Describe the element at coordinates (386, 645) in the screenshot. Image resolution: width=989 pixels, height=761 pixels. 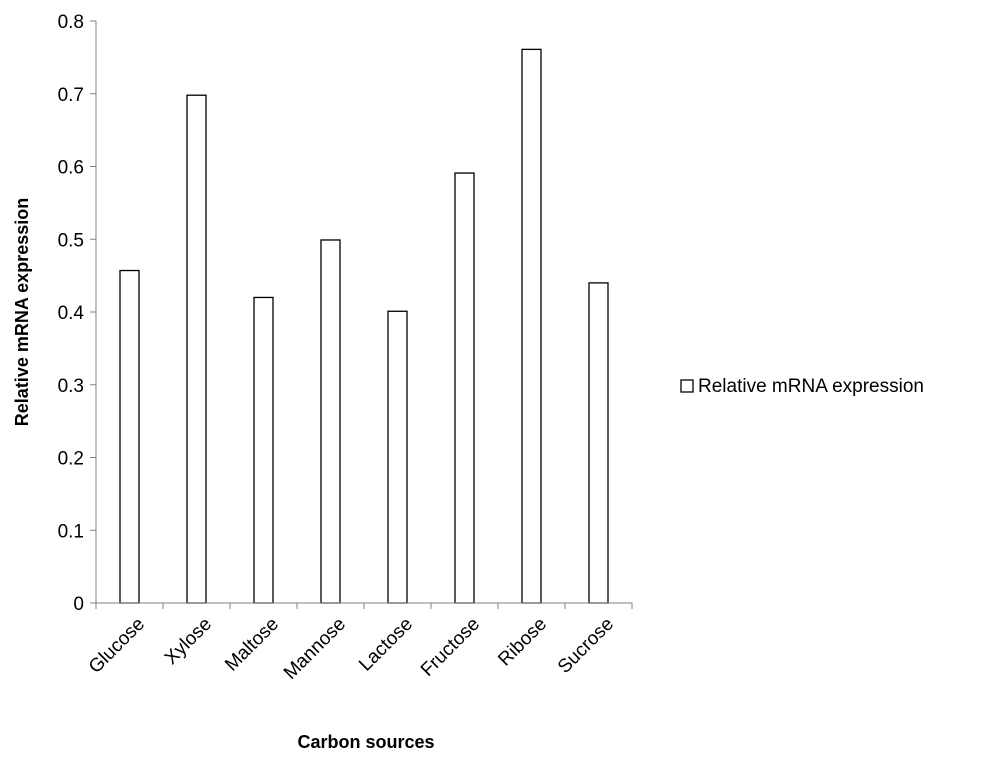
I see `x-category-label: Lactose` at that location.